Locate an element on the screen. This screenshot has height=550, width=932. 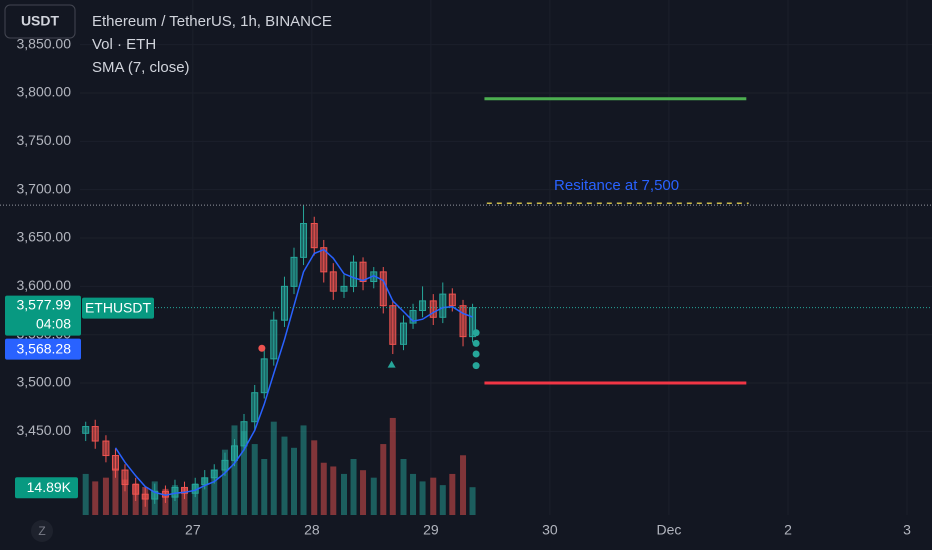
x-tick-label: Dec is located at coordinates (668, 530).